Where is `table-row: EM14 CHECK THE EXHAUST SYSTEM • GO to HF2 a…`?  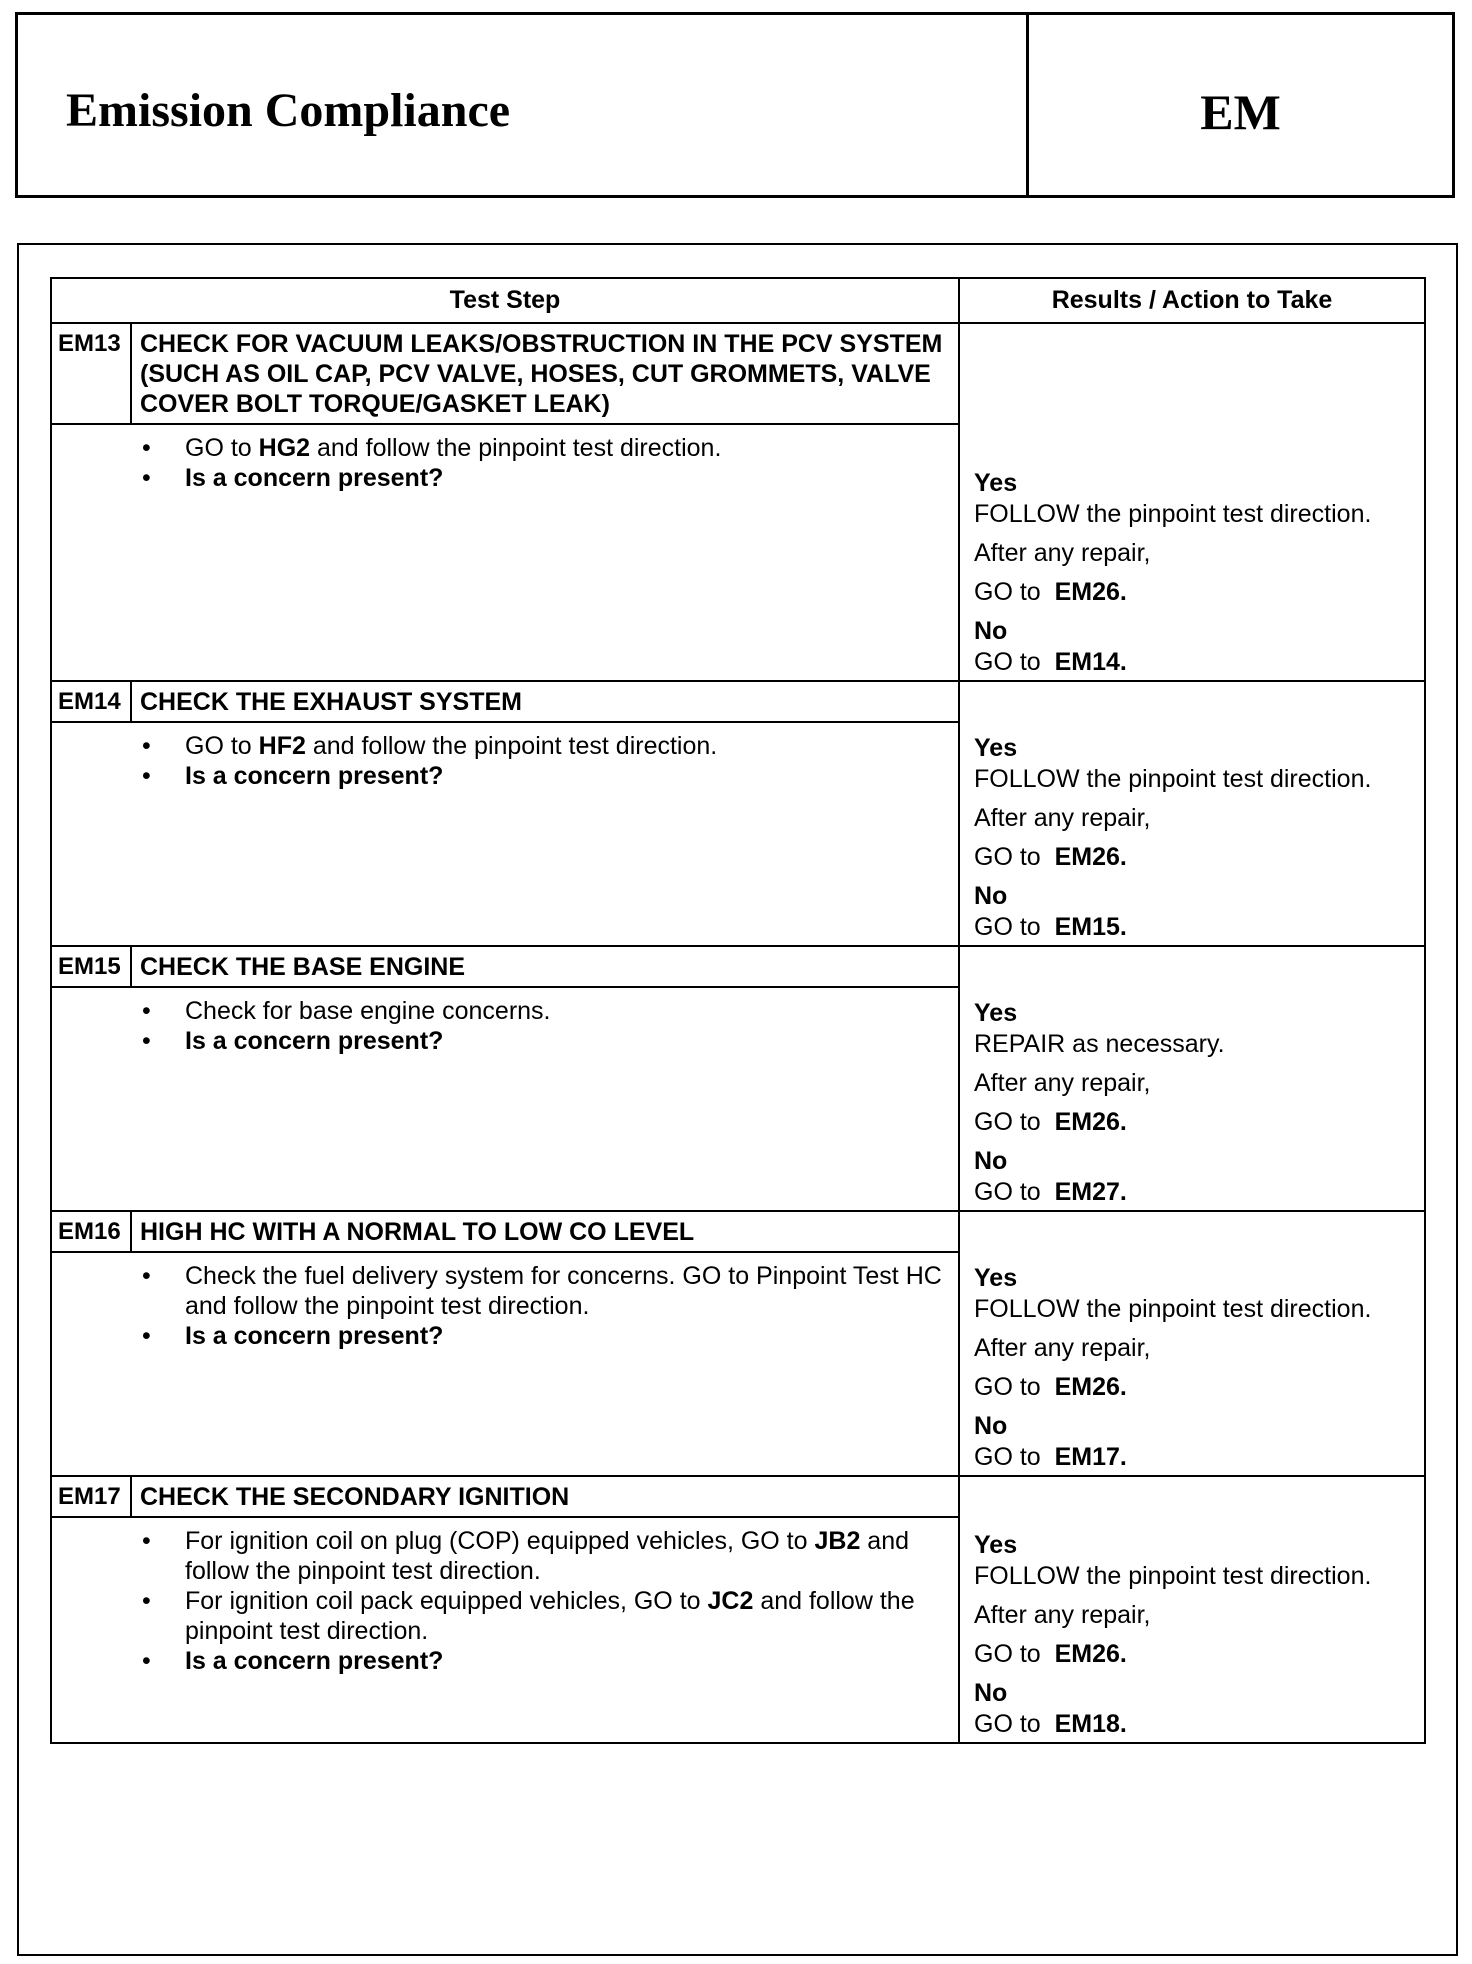
table-row: EM14 CHECK THE EXHAUST SYSTEM • GO to HF2 a… is located at coordinates (738, 814).